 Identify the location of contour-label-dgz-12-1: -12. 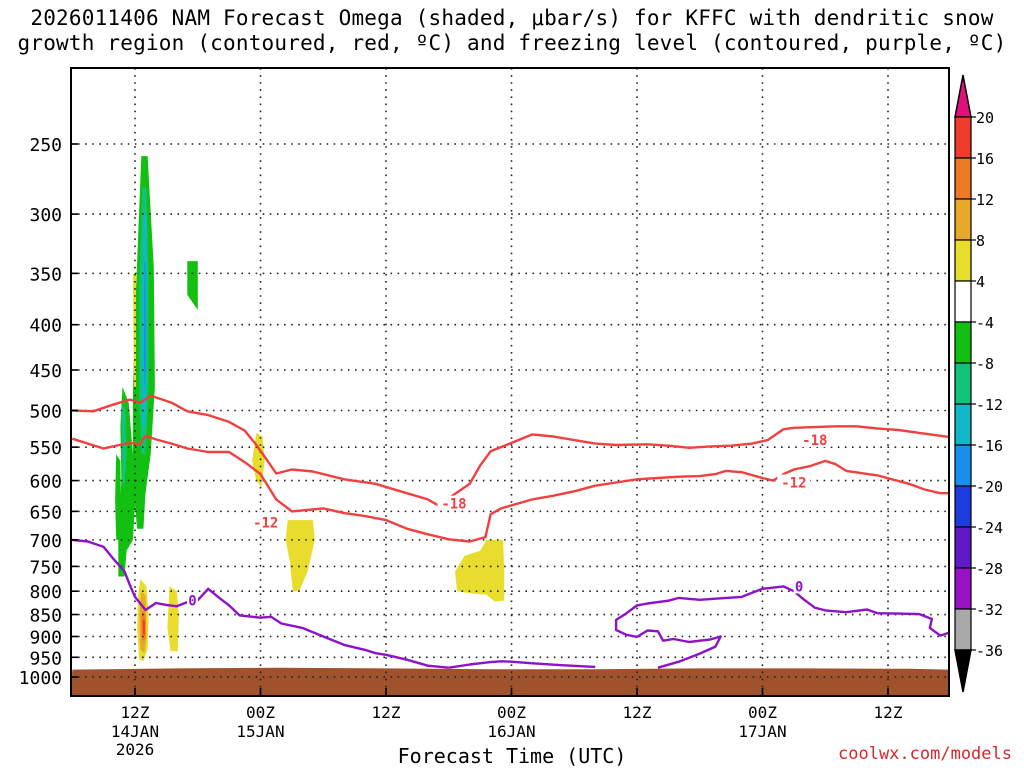
(793, 484).